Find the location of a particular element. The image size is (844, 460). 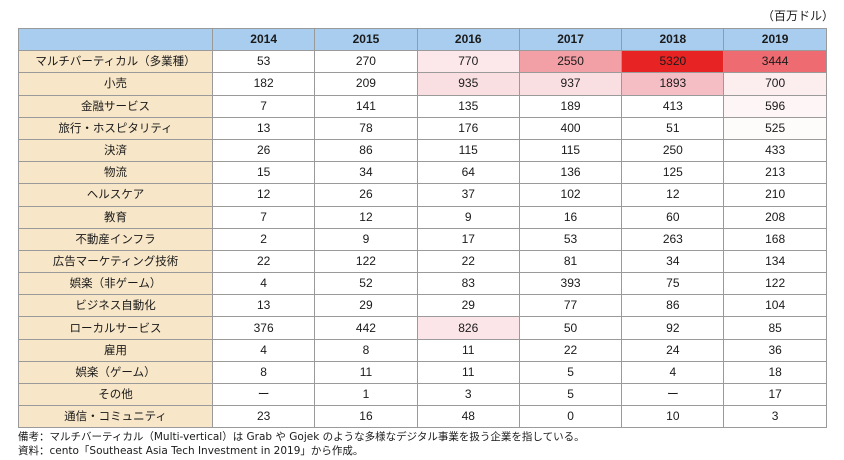

category-cell: 娯楽（ゲーム） is located at coordinates (115, 372).